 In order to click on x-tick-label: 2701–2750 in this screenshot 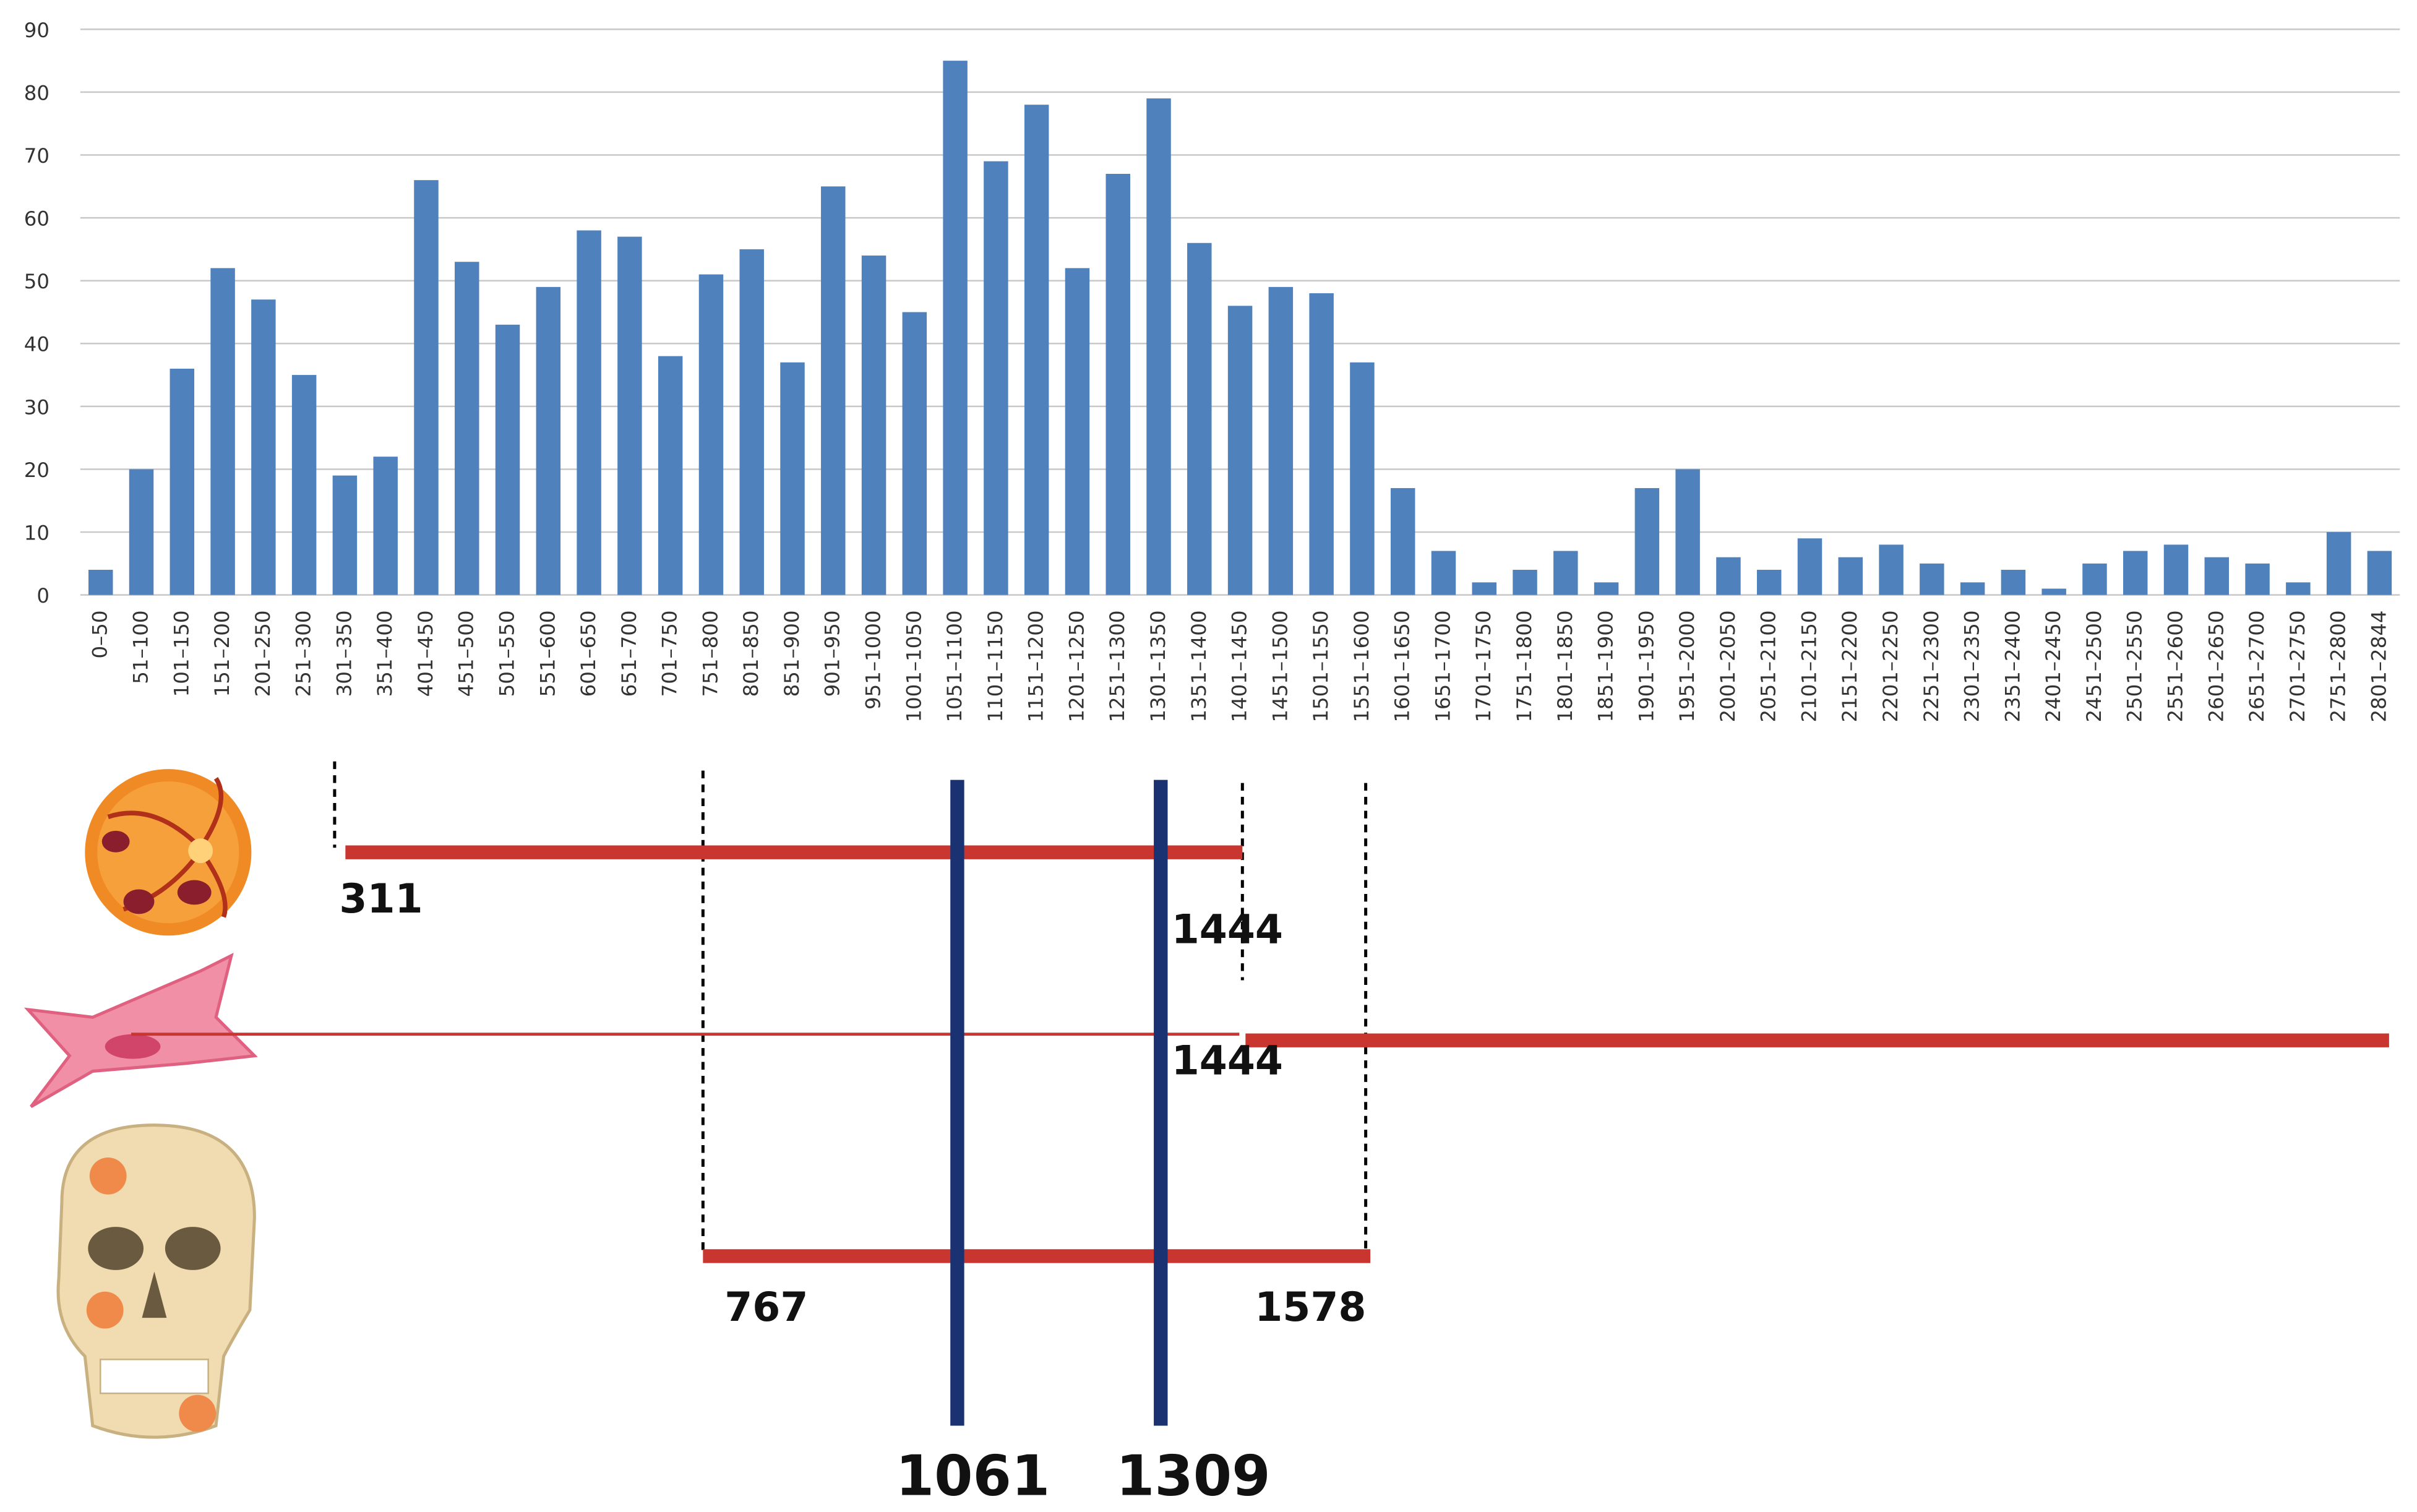, I will do `click(2297, 667)`.